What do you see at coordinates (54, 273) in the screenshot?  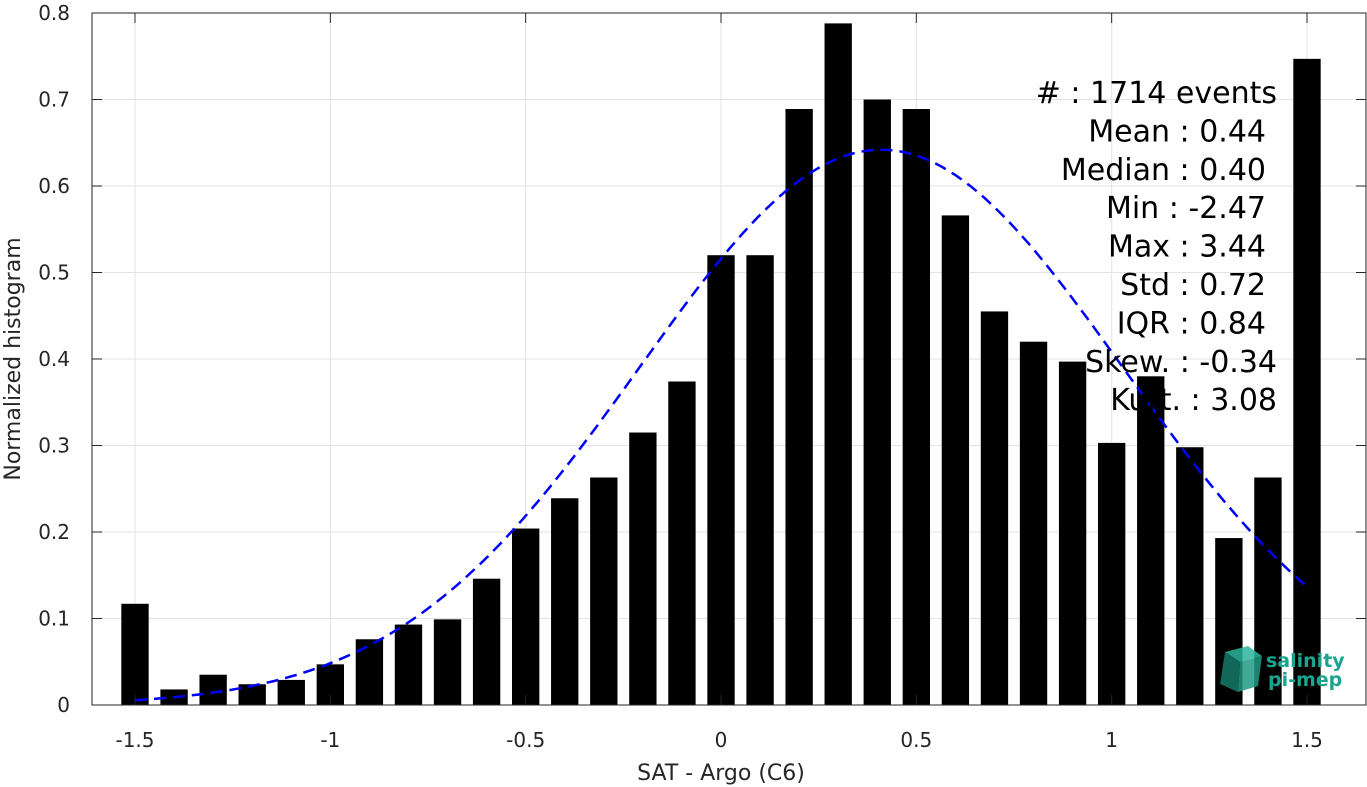 I see `y-tick-label: 0.5` at bounding box center [54, 273].